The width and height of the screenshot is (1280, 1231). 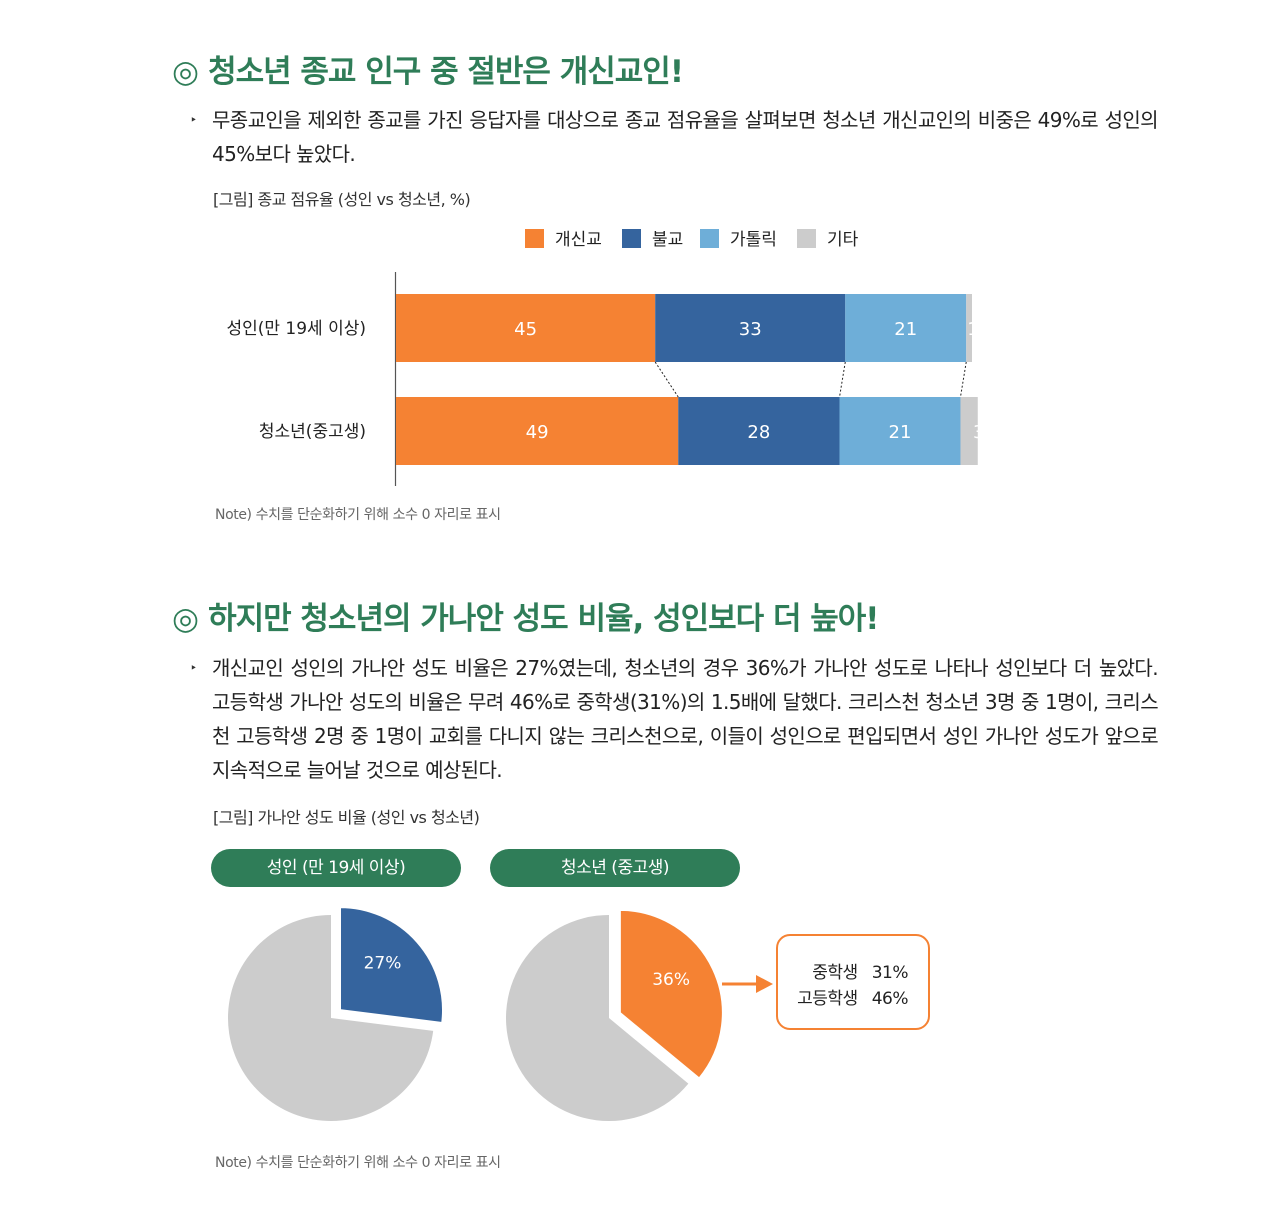 I want to click on pie-slice-group: 36%, so click(x=671, y=994).